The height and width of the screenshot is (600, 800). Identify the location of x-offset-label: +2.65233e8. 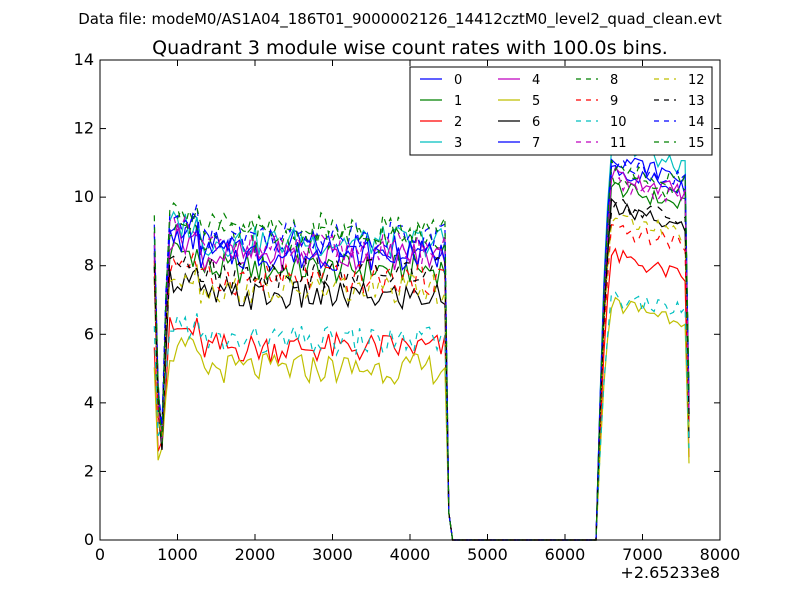
(670, 572).